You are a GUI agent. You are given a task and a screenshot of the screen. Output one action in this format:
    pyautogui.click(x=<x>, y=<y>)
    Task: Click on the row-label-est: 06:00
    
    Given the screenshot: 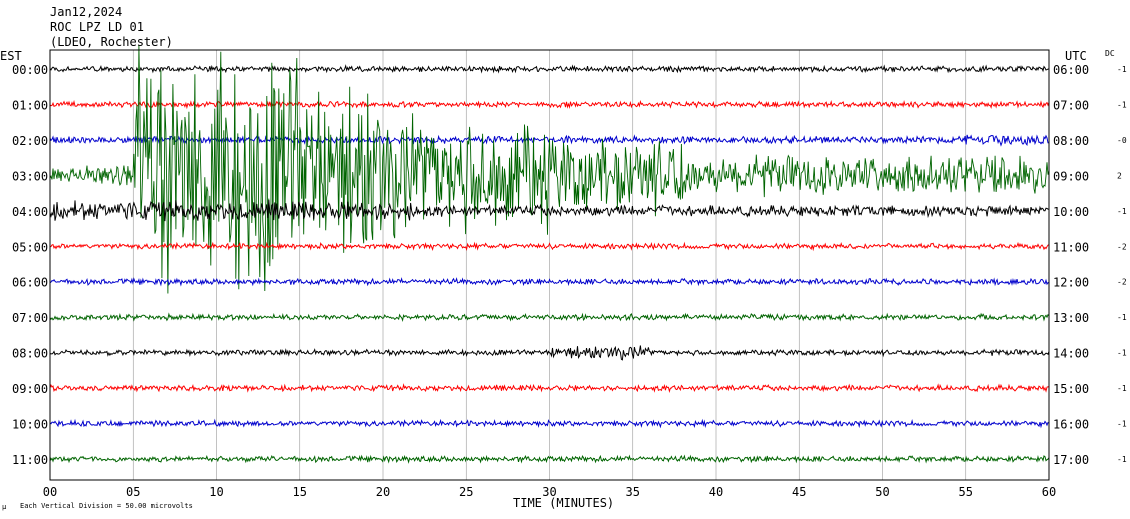 What is the action you would take?
    pyautogui.click(x=30, y=283)
    